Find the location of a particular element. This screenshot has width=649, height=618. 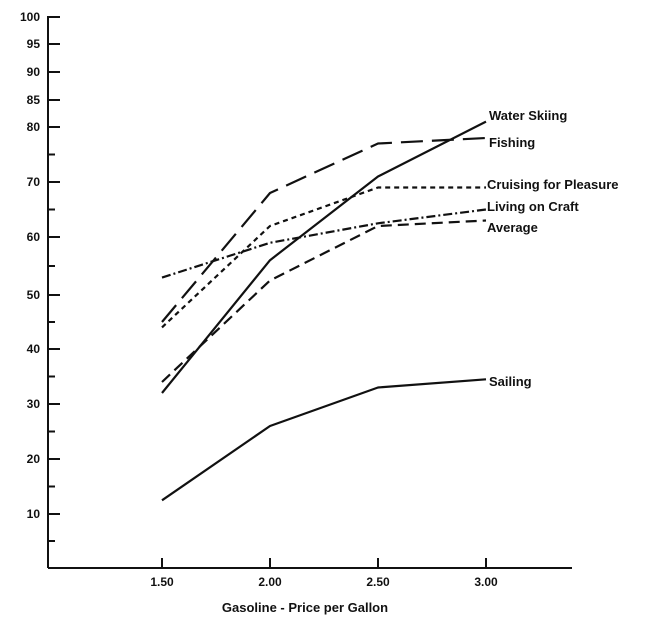

y-tick-label: 80 is located at coordinates (34, 127).